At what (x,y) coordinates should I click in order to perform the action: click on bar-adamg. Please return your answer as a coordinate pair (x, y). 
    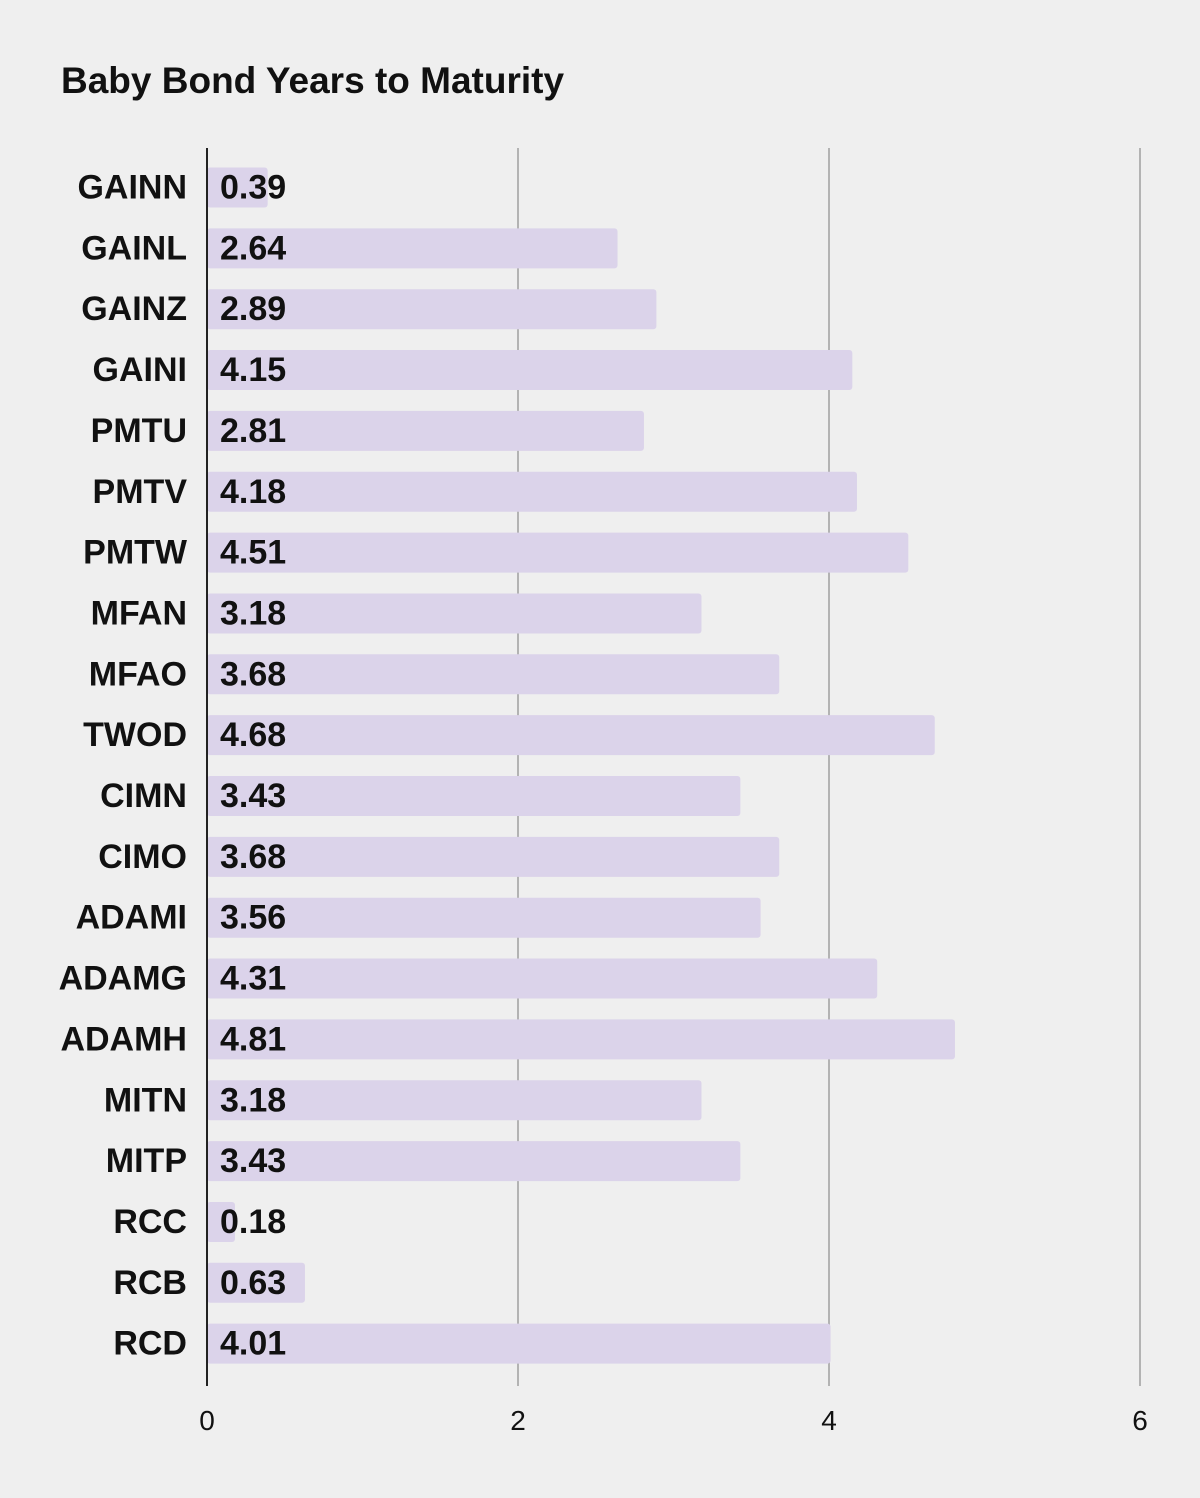
    Looking at the image, I should click on (542, 978).